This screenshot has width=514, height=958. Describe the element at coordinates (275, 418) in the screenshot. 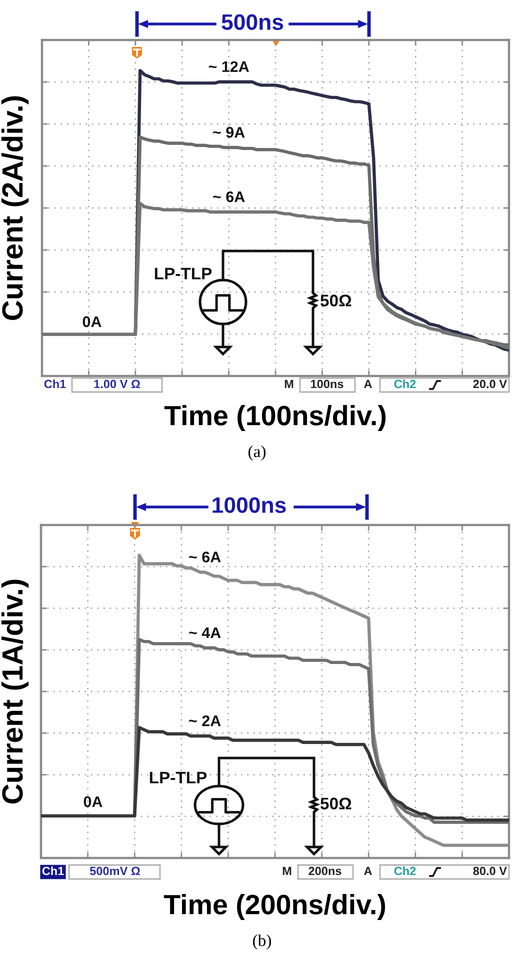

I see `x-axis-title: Time (100ns/div.)` at that location.